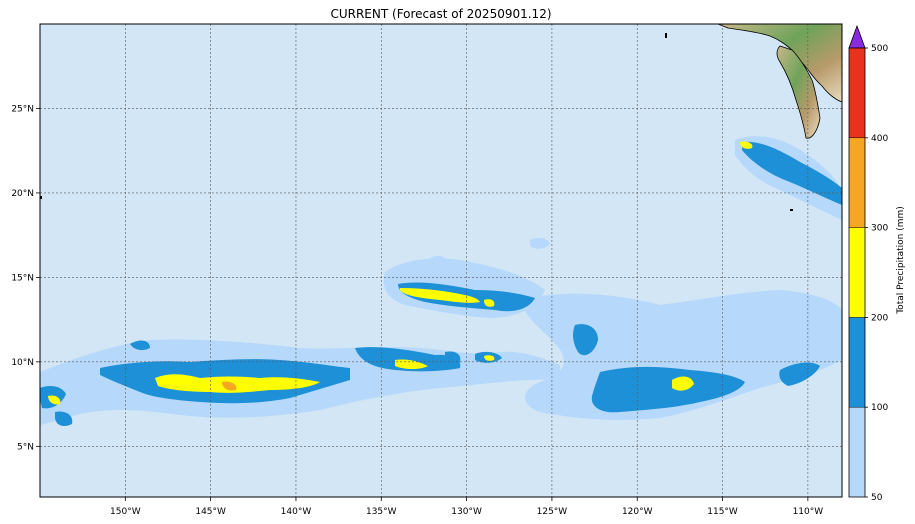 This screenshot has width=915, height=524. I want to click on lat-tick-label: 20°N, so click(22, 194).